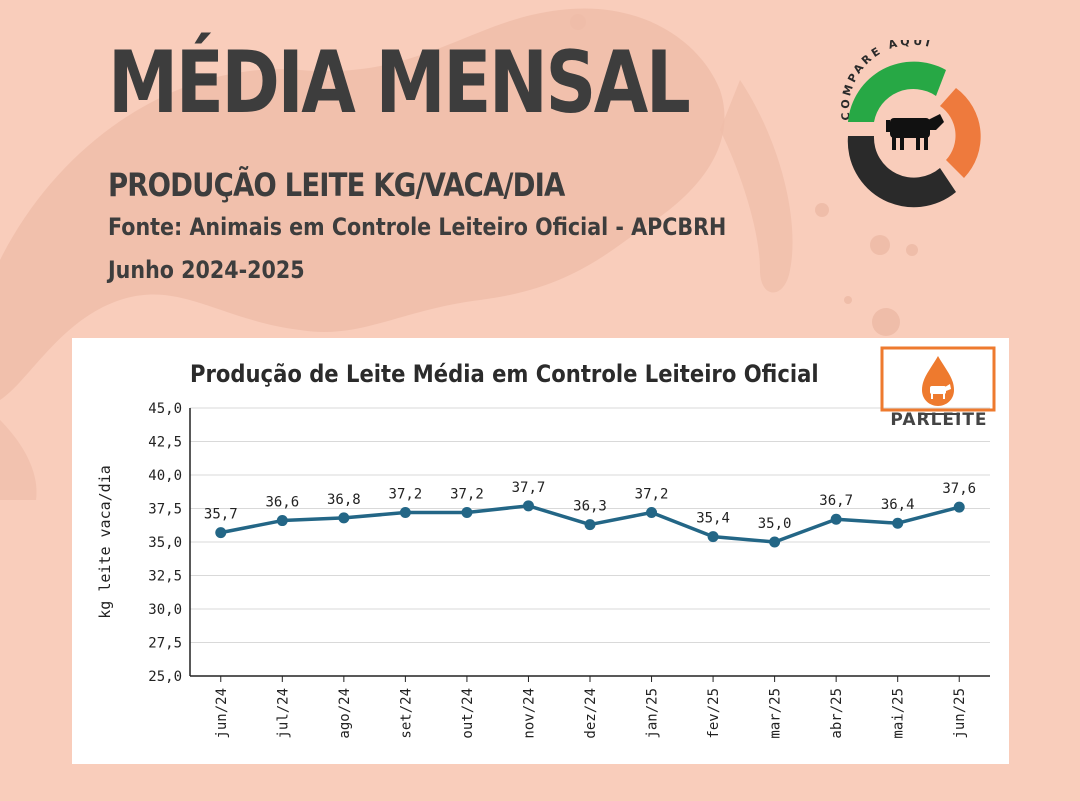 This screenshot has width=1080, height=801. Describe the element at coordinates (837, 713) in the screenshot. I see `x-tick-label: abr/25` at that location.